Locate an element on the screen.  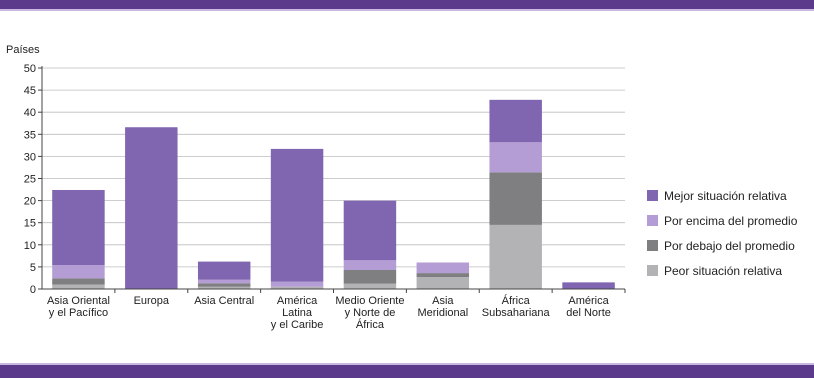
y-tick-label: 30 is located at coordinates (30, 157).